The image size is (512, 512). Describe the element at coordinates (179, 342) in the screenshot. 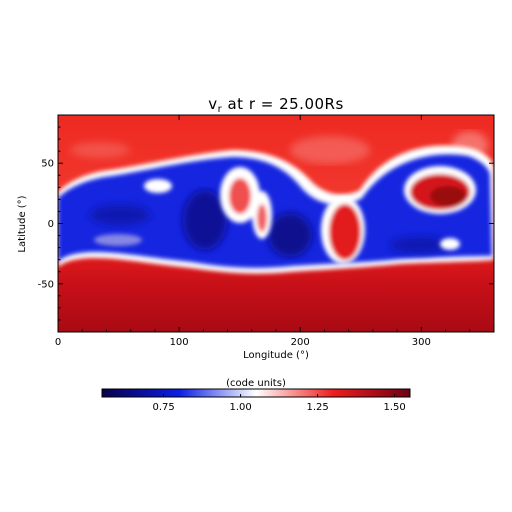

I see `x-tick-label: 100` at that location.